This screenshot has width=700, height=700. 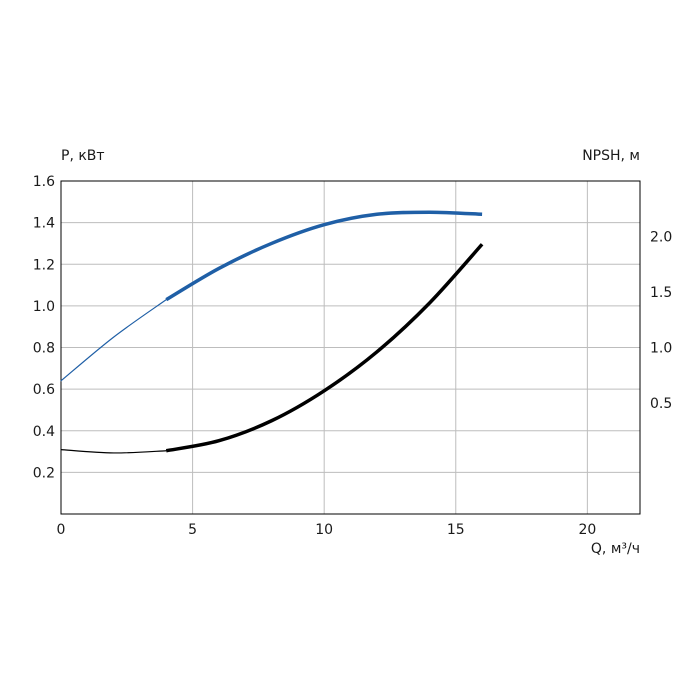 What do you see at coordinates (456, 530) in the screenshot?
I see `x-tick-label: 15` at bounding box center [456, 530].